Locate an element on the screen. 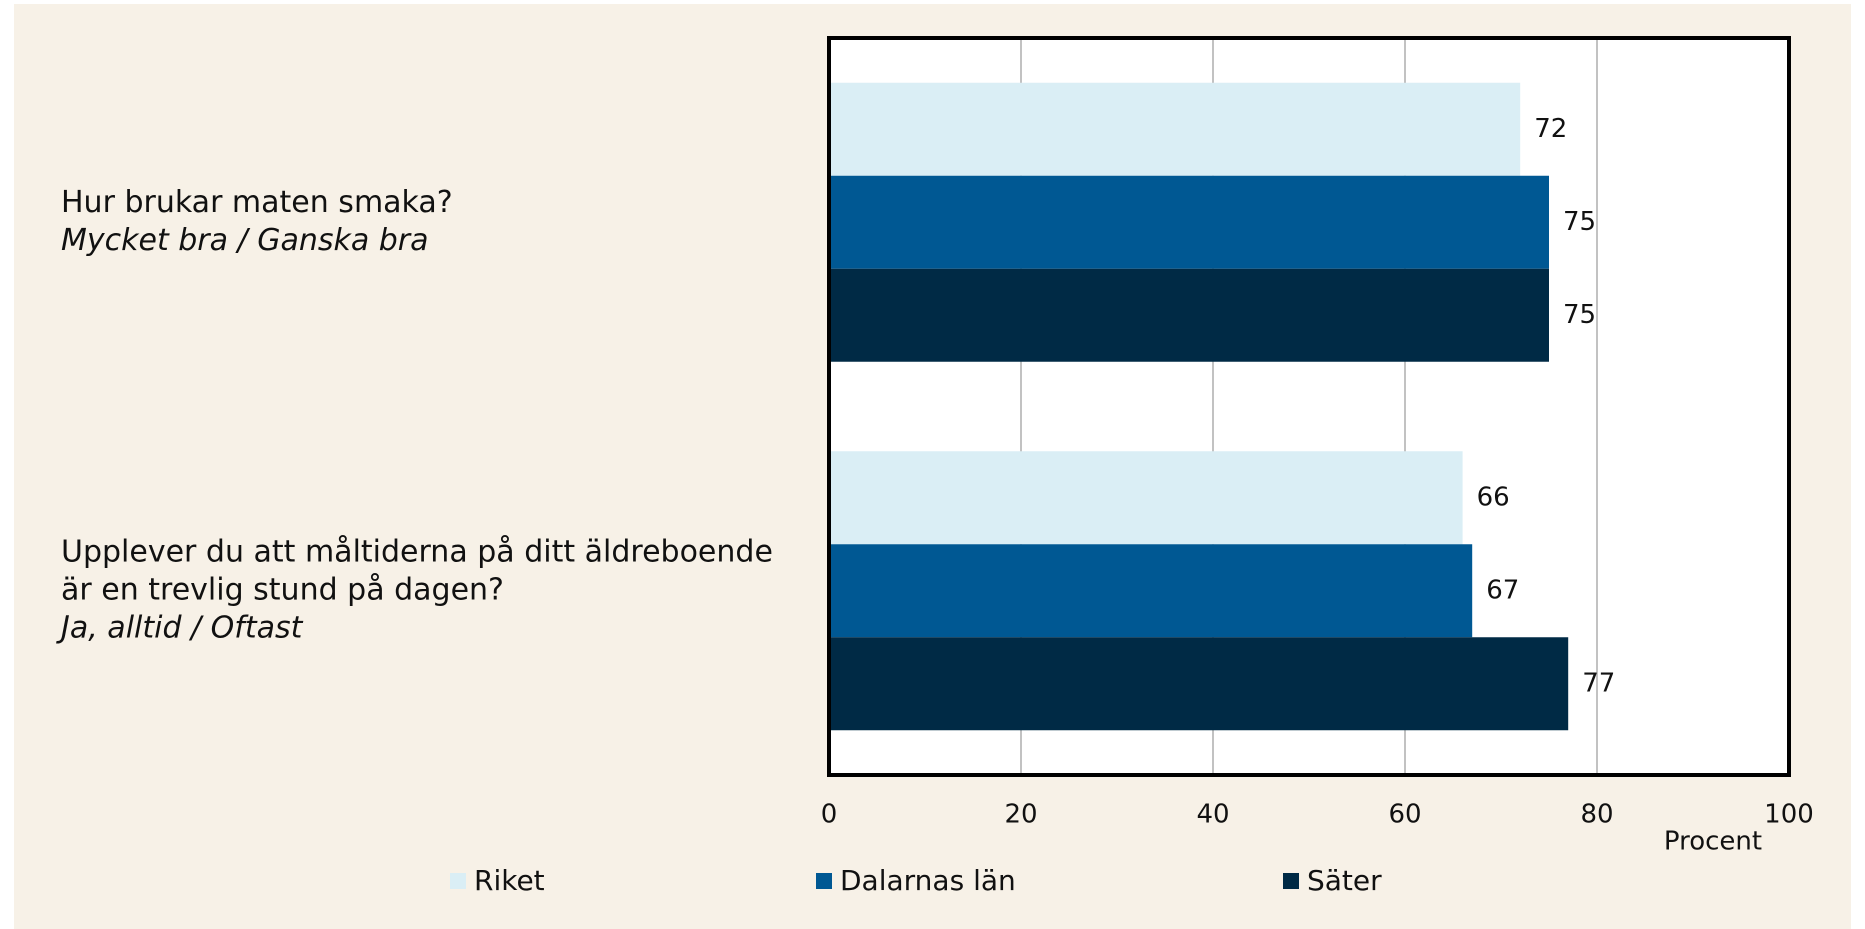 The height and width of the screenshot is (929, 1865). legend-label: Riket is located at coordinates (509, 880).